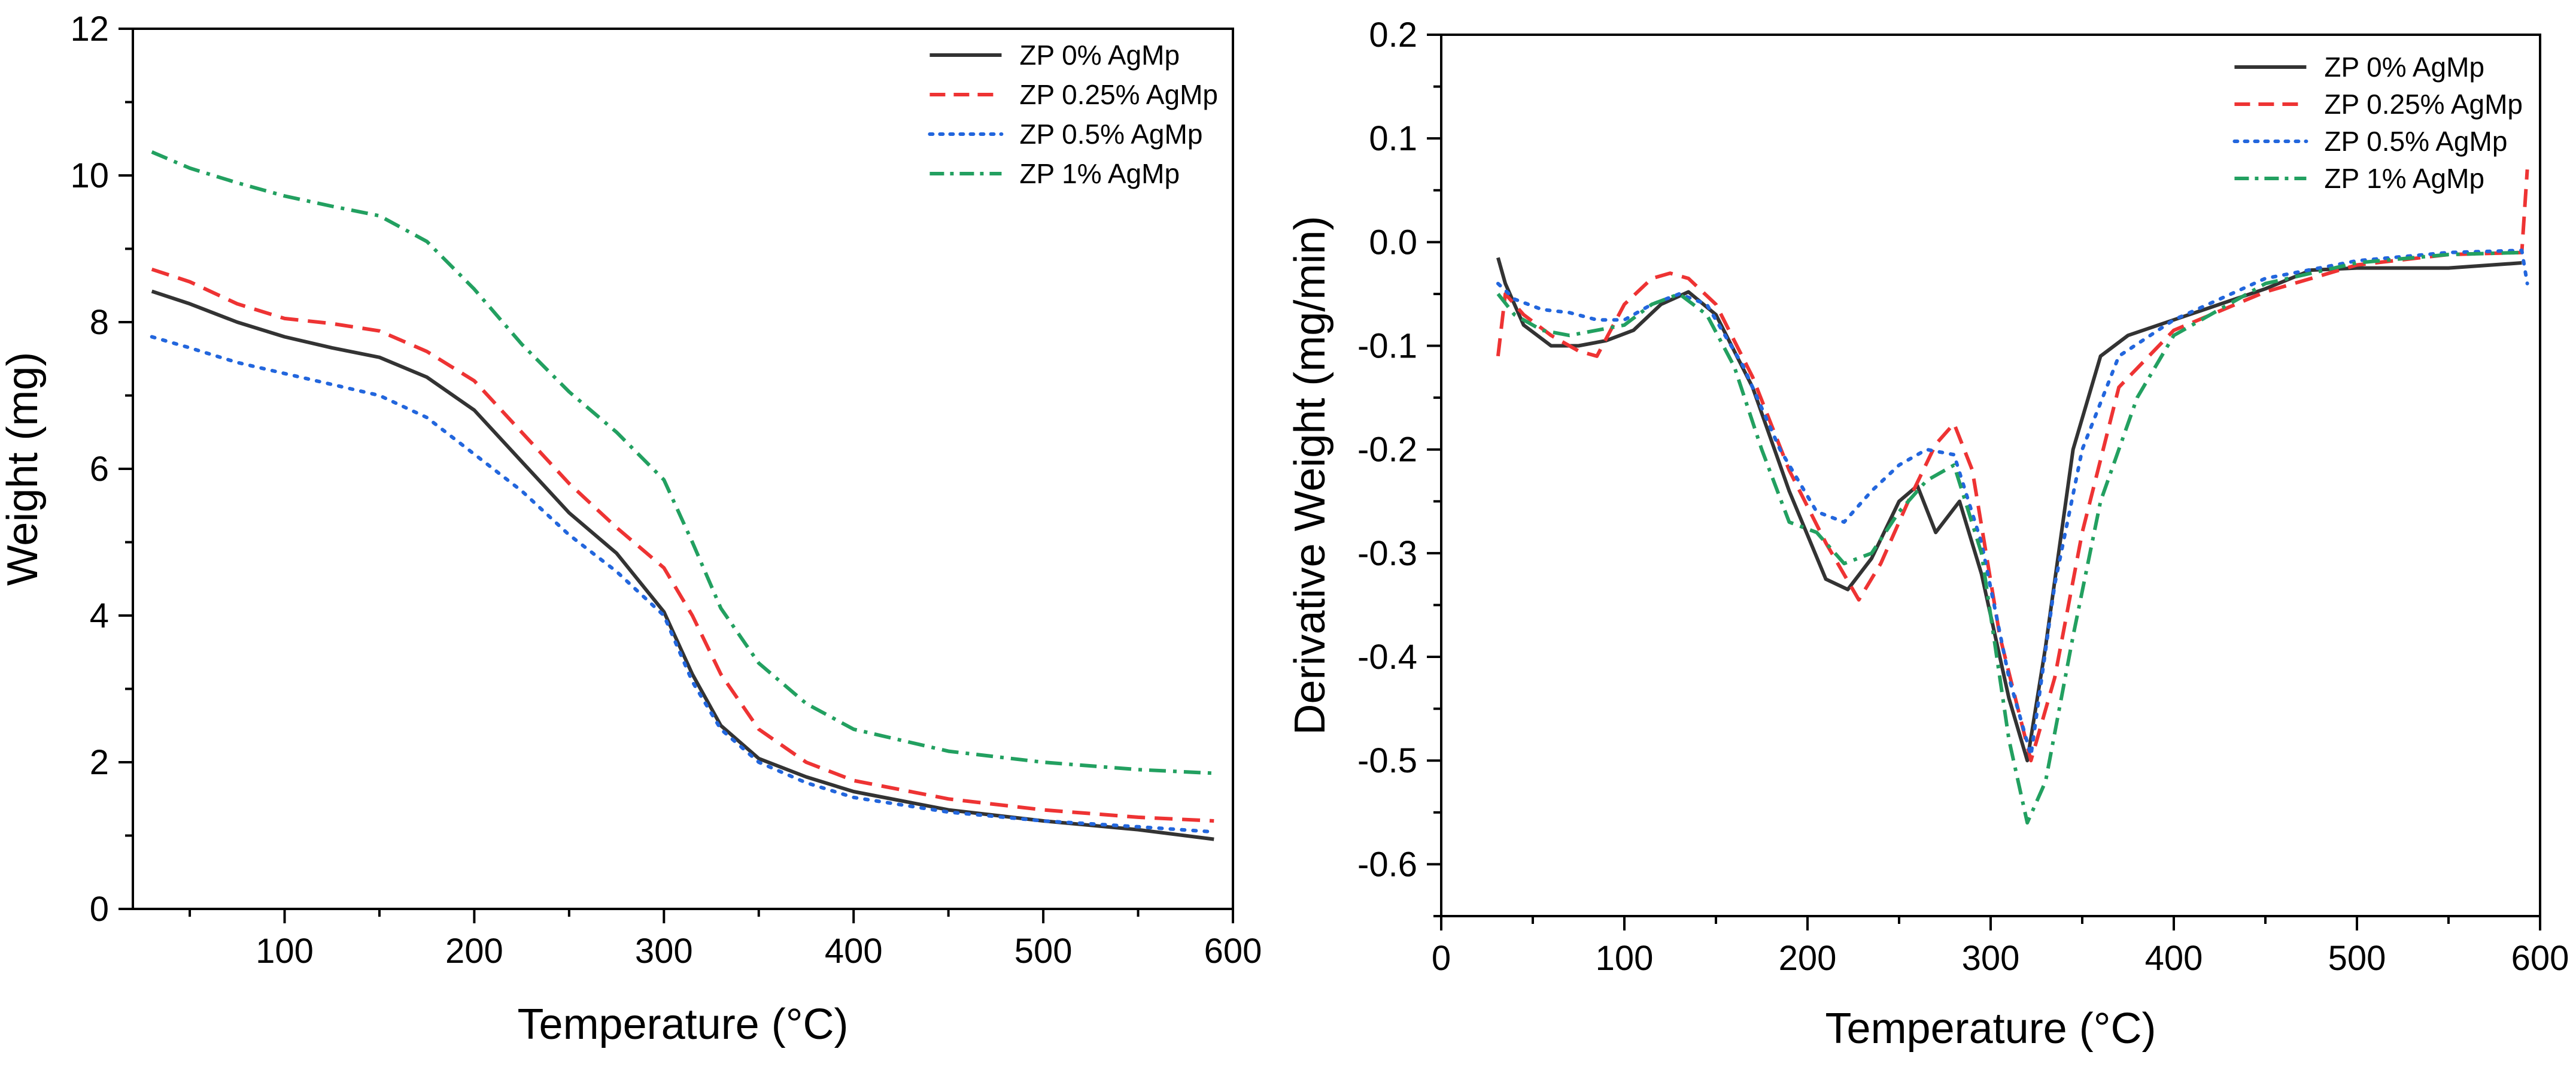  Describe the element at coordinates (1387, 658) in the screenshot. I see `y-tick-label: -0.4` at that location.